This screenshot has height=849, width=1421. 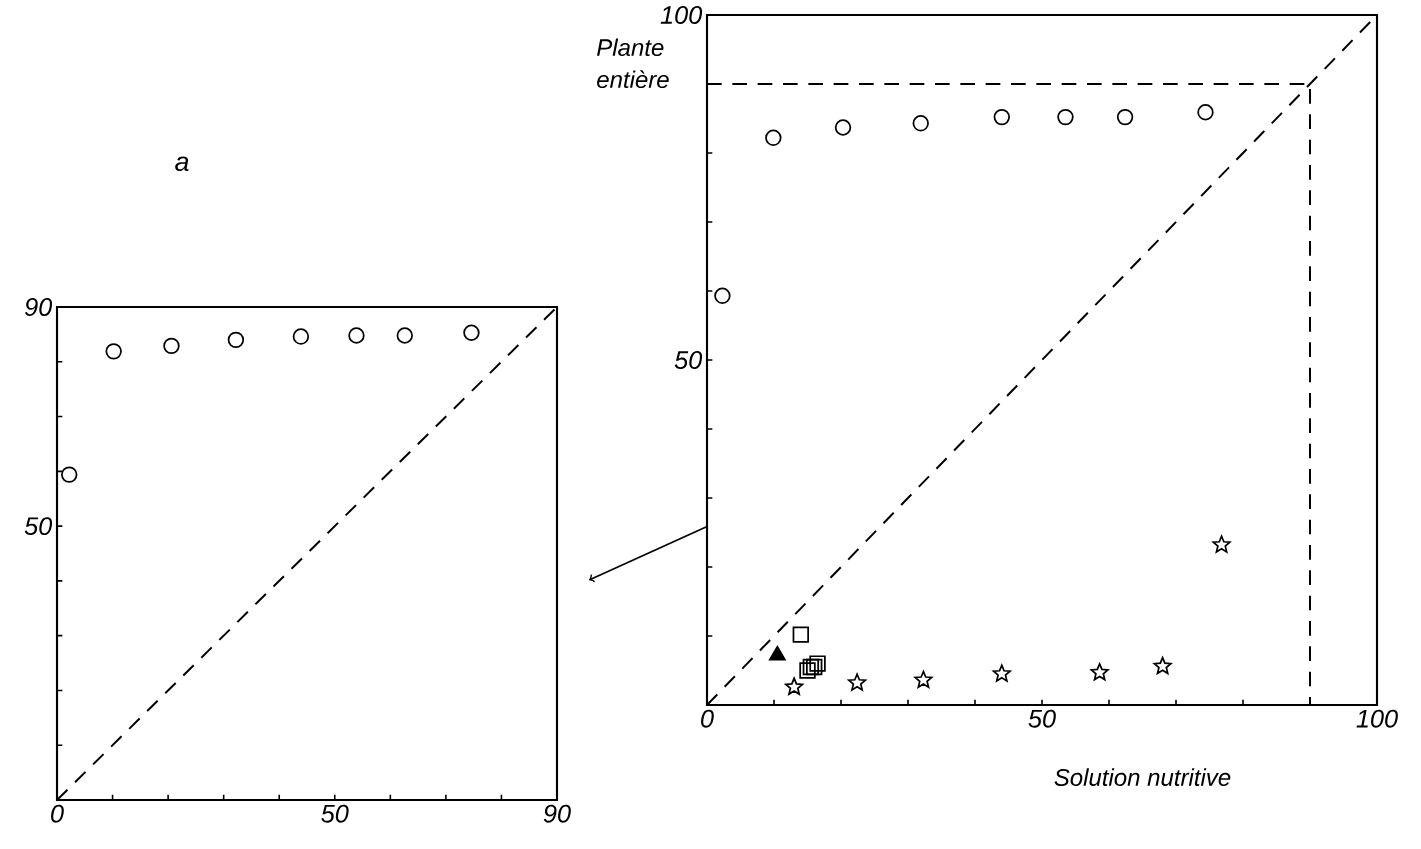 I want to click on x-tick-label: 100, so click(x=1377, y=718).